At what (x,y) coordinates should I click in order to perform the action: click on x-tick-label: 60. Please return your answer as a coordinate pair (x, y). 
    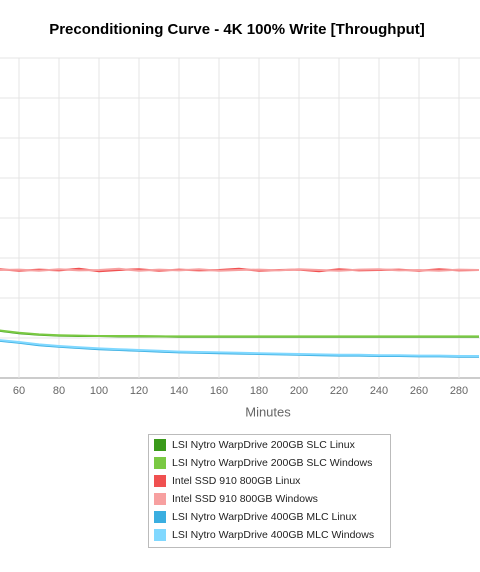
    Looking at the image, I should click on (19, 391).